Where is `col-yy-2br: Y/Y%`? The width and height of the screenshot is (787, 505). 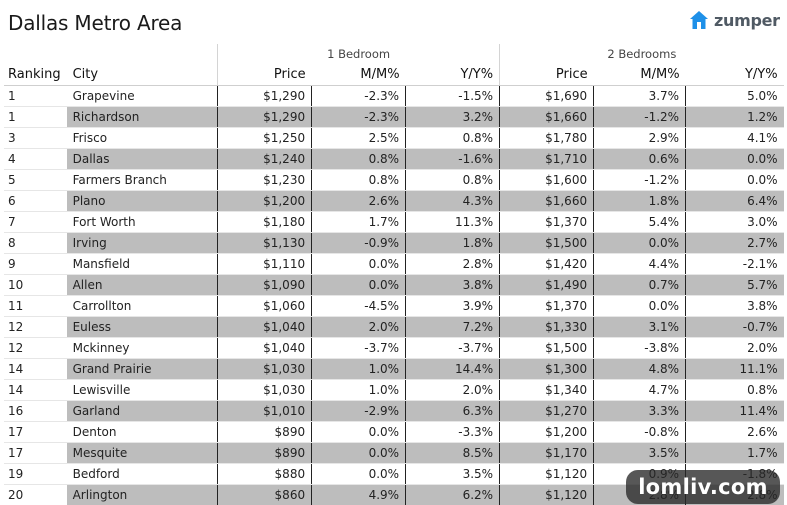 col-yy-2br: Y/Y% is located at coordinates (734, 75).